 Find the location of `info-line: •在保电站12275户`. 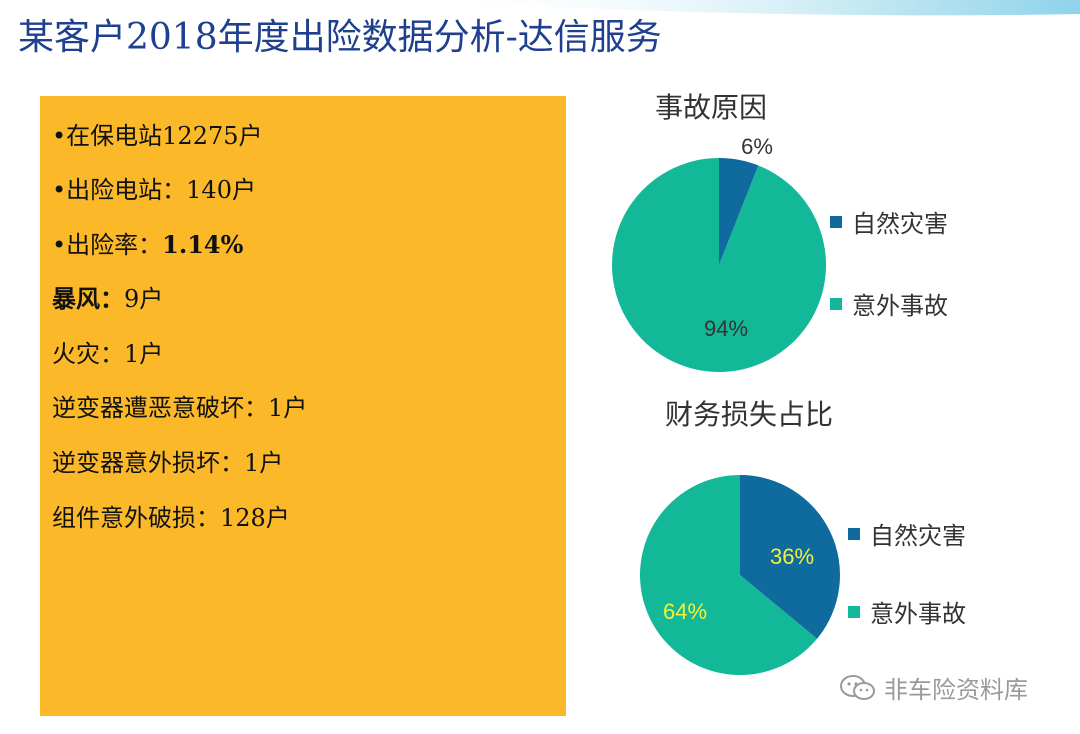

info-line: •在保电站12275户 is located at coordinates (157, 136).